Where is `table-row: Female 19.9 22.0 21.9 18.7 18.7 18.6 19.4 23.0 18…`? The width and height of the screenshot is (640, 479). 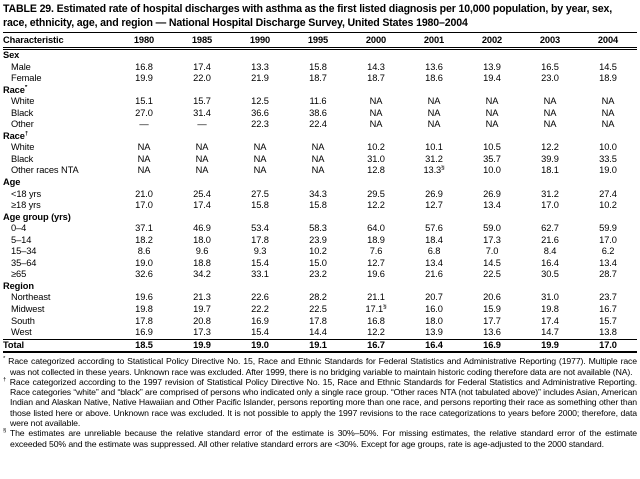 table-row: Female 19.9 22.0 21.9 18.7 18.7 18.6 19.4 23.0 18… is located at coordinates (320, 79).